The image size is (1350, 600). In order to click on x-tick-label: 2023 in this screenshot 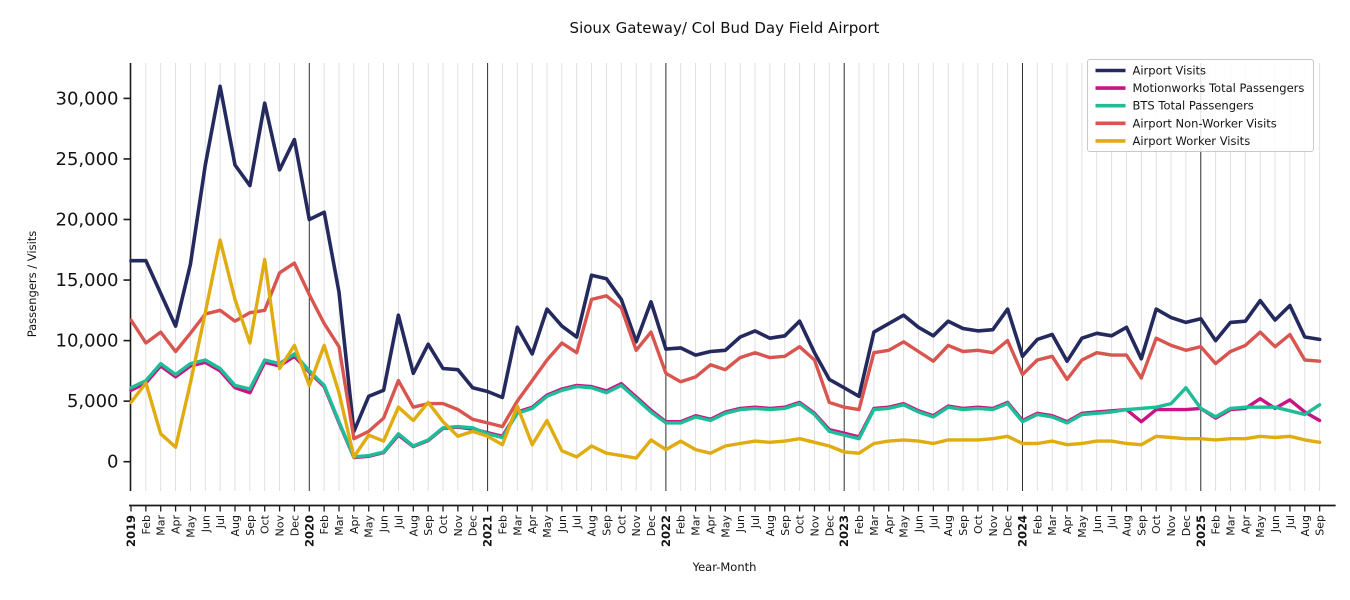, I will do `click(844, 531)`.